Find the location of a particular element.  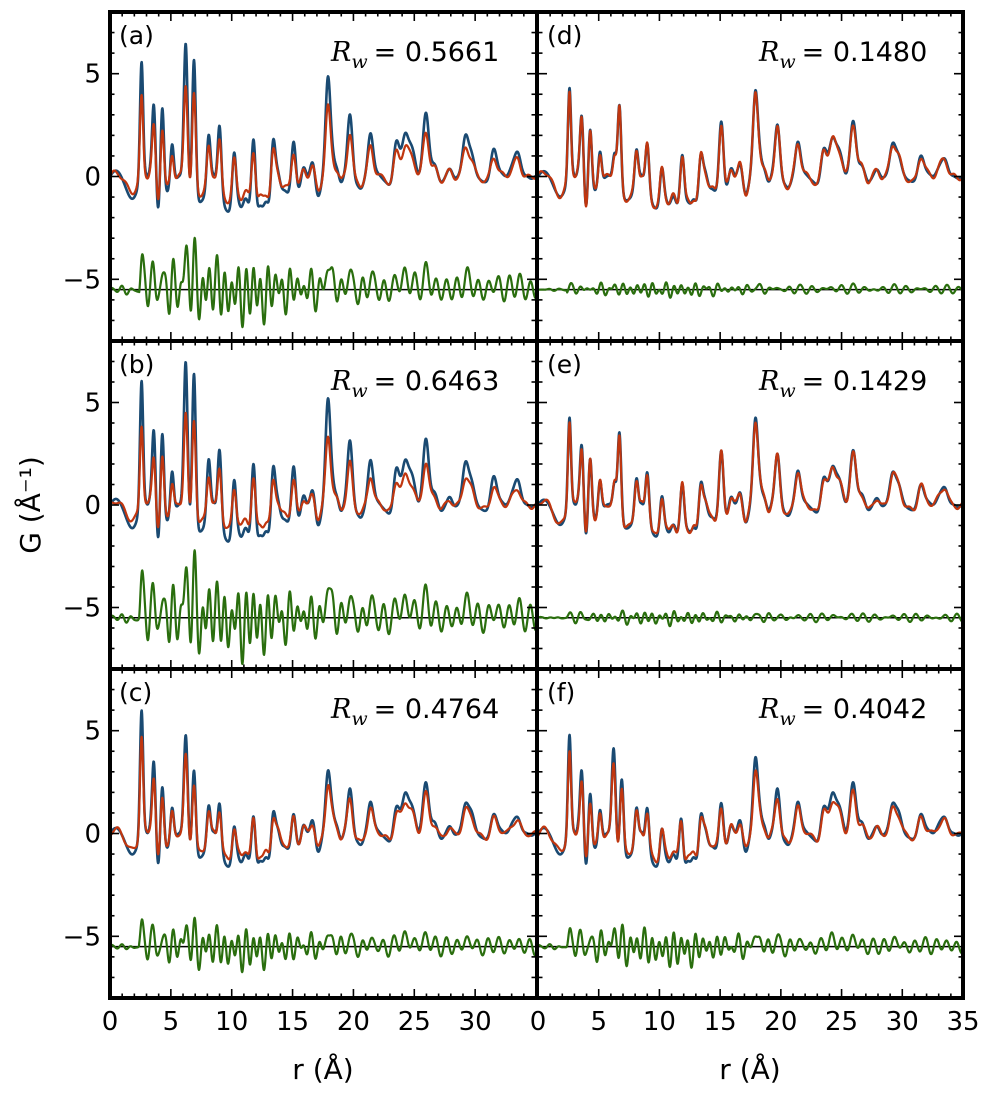

panel-1-plot is located at coordinates (750, 192).